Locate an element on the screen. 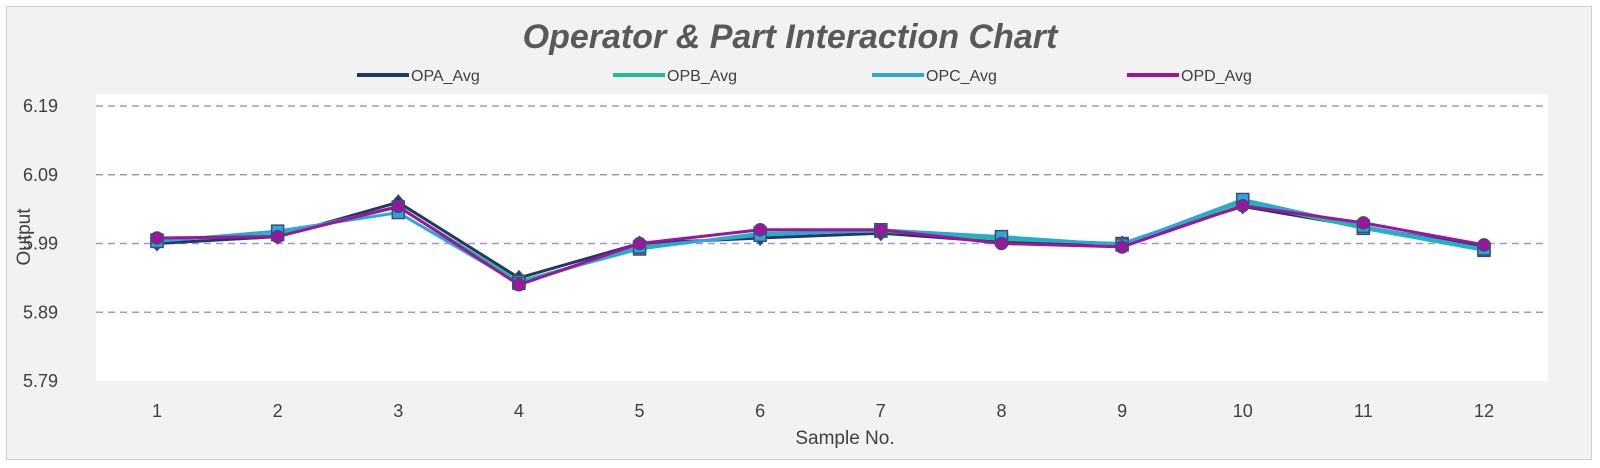 The width and height of the screenshot is (1600, 468). series-line is located at coordinates (820, 245).